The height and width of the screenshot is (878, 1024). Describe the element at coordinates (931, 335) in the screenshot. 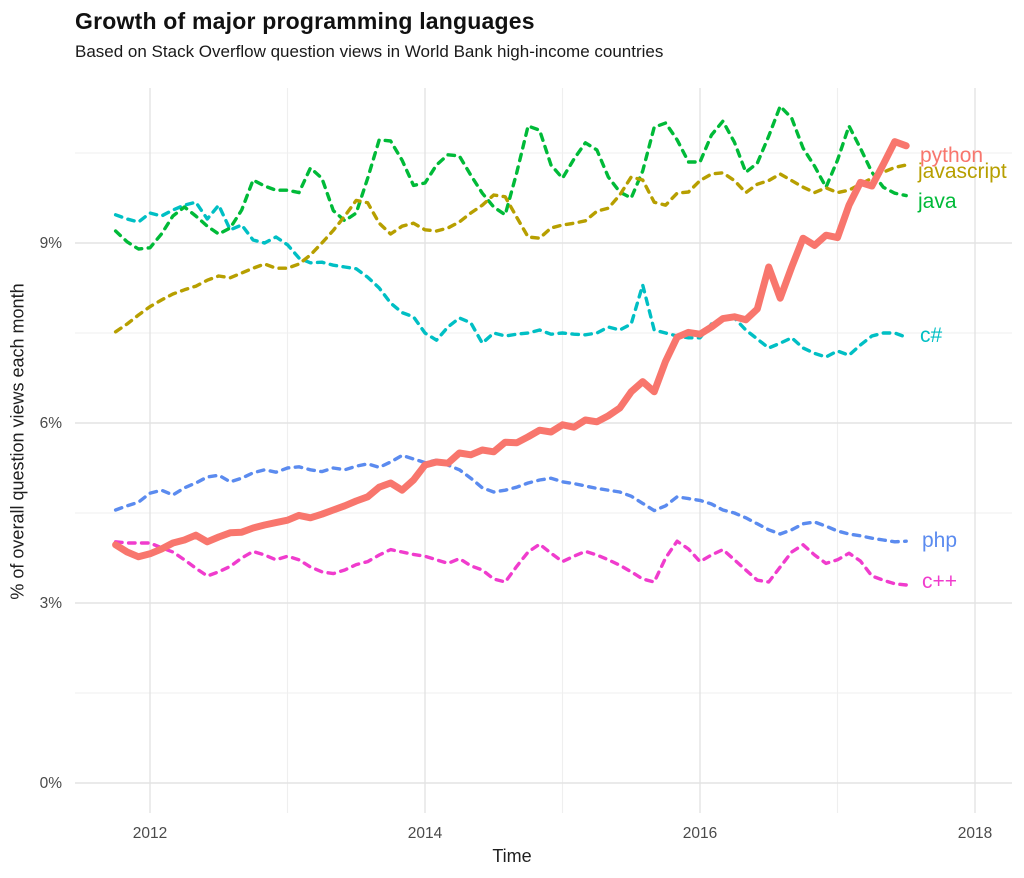

I see `series-label-csharp: c#` at that location.